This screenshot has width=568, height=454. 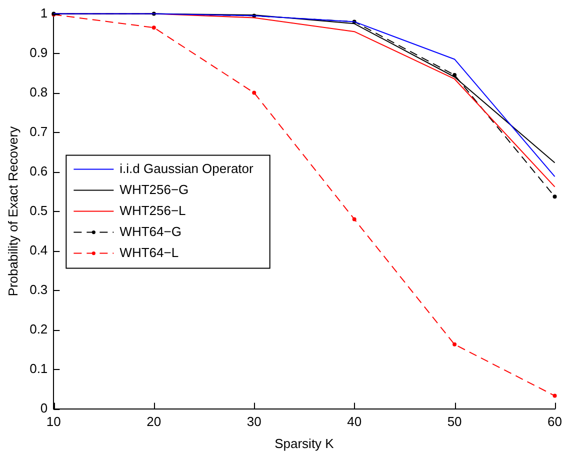 I want to click on y-tick-label: 0, so click(x=44, y=408).